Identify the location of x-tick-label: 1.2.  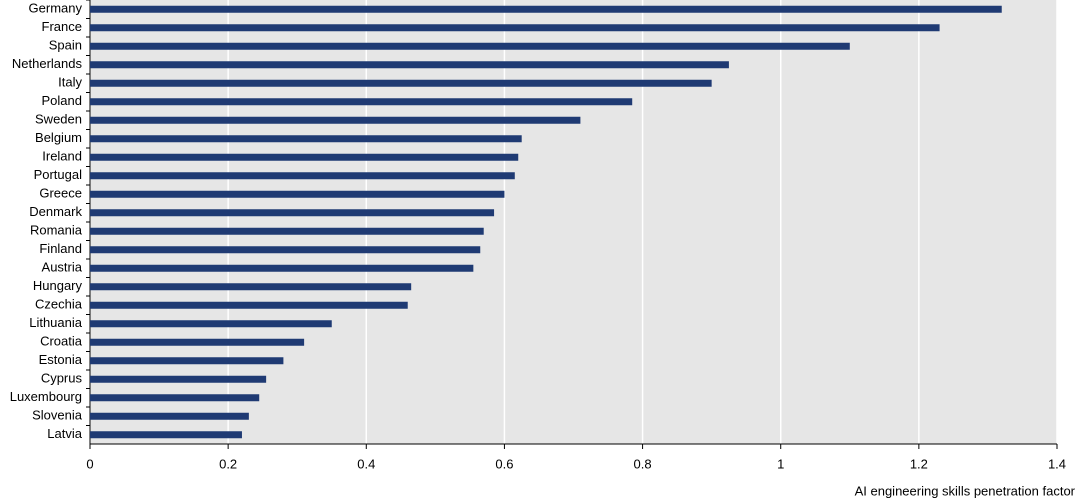
(919, 463).